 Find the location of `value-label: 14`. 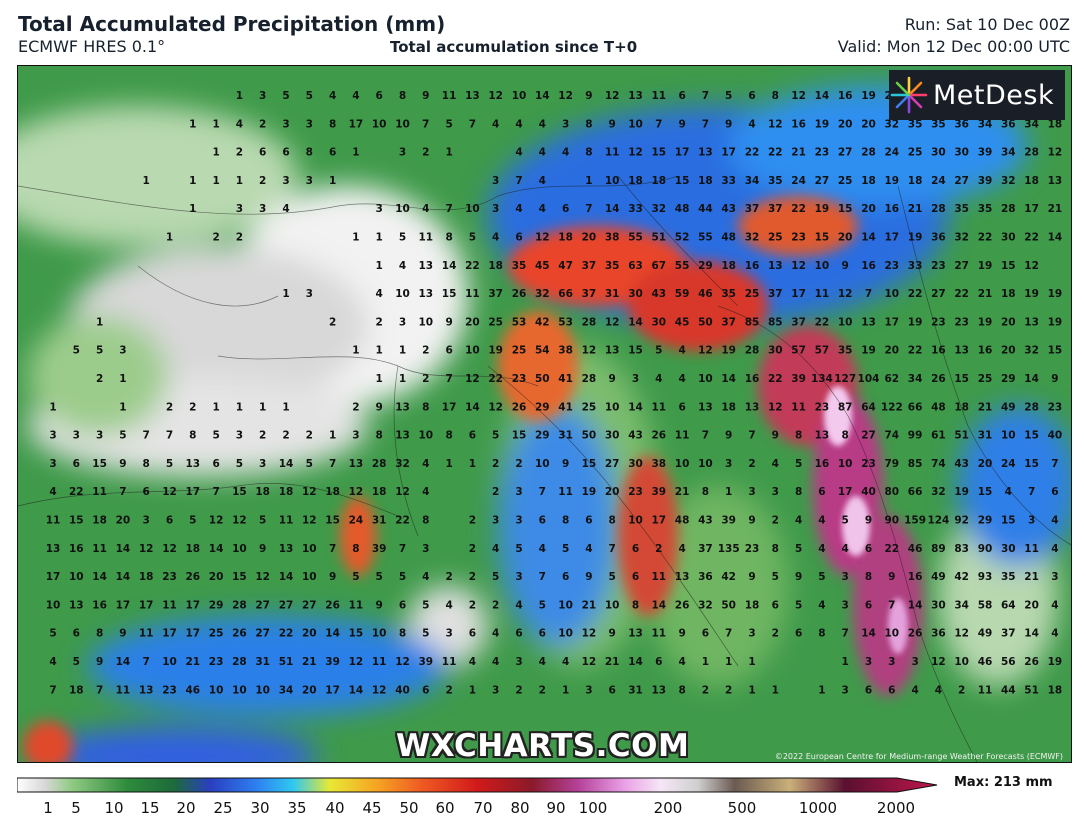

value-label: 14 is located at coordinates (612, 209).